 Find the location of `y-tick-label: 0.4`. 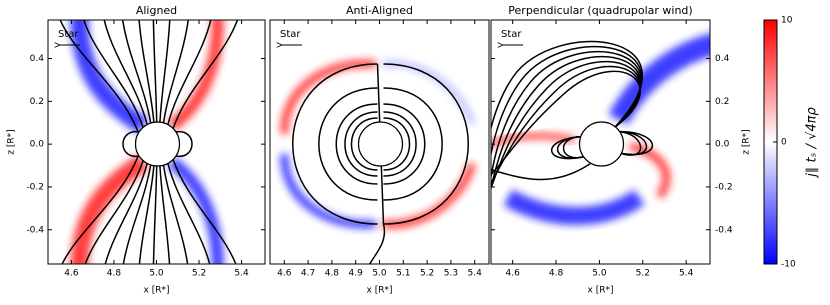

y-tick-label: 0.4 is located at coordinates (37, 59).